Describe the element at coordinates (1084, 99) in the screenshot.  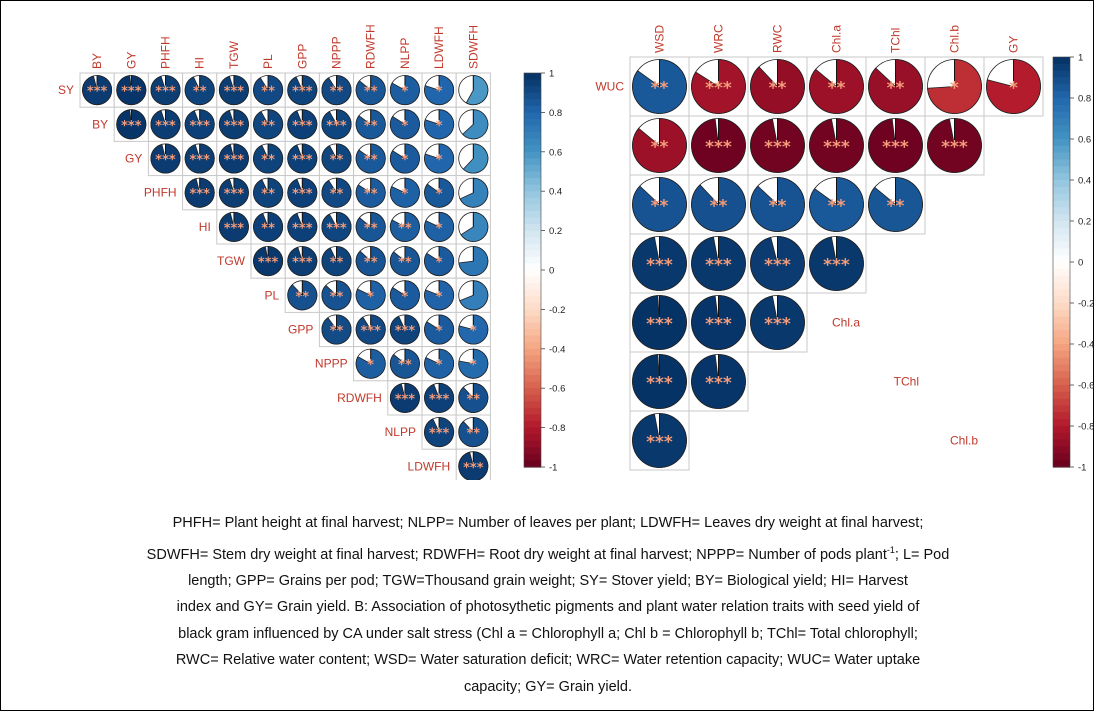
I see `colorbar-tick-label: 0.8` at that location.